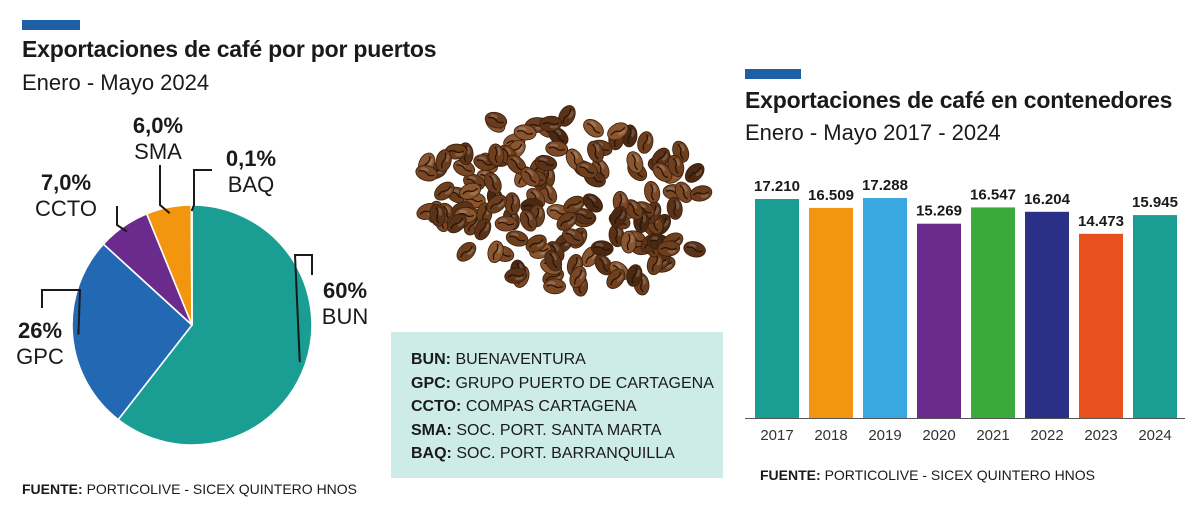  Describe the element at coordinates (201, 190) in the screenshot. I see `pie-leader-baq` at that location.